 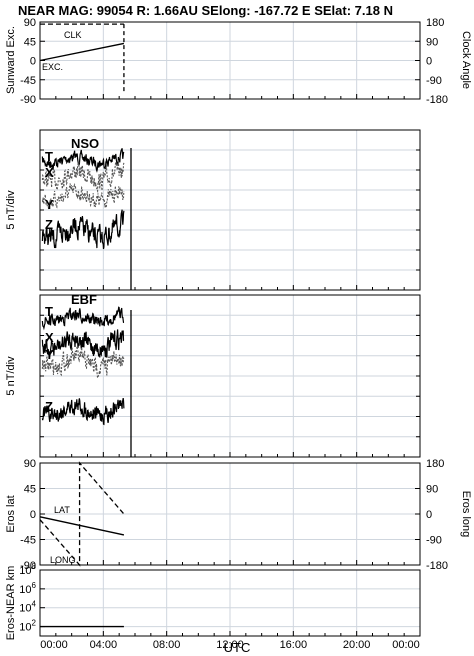 I want to click on x-axis-label: UTC, so click(x=237, y=647).